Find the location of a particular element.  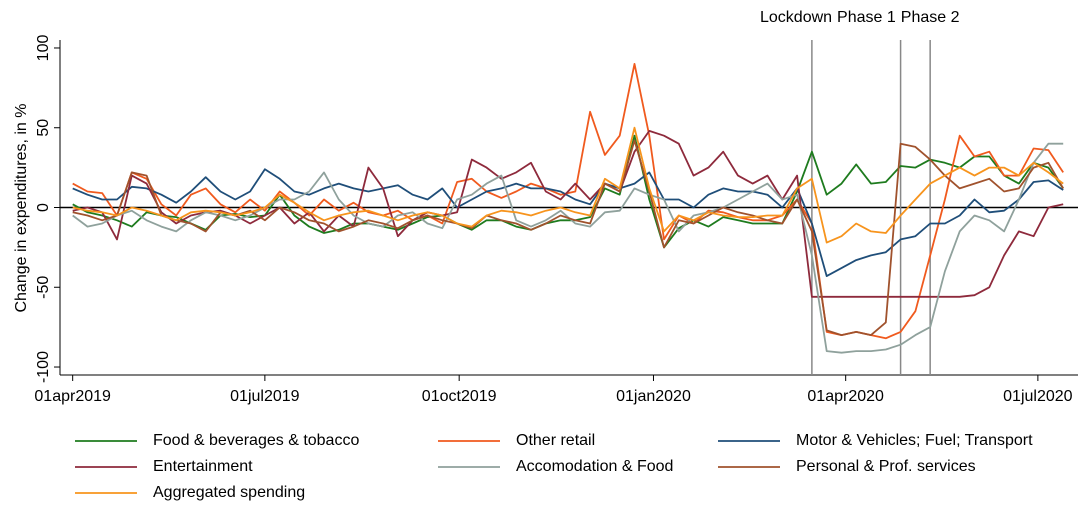

x-tick-label: 01apr2020 is located at coordinates (845, 396).